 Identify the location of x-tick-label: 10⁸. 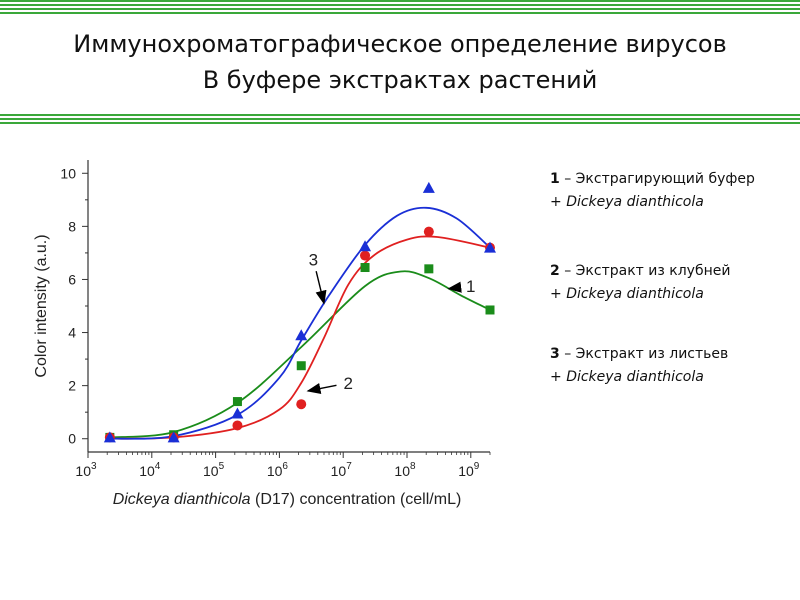
(405, 470).